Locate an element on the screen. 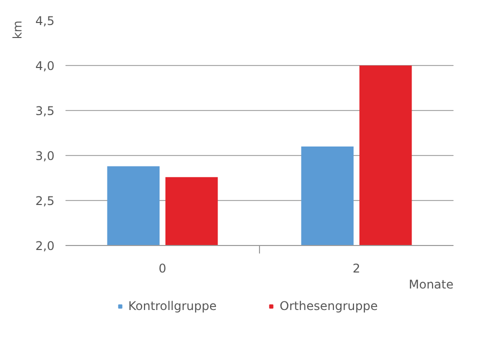 The width and height of the screenshot is (486, 345). y-tick-label: 3,5 is located at coordinates (45, 111).